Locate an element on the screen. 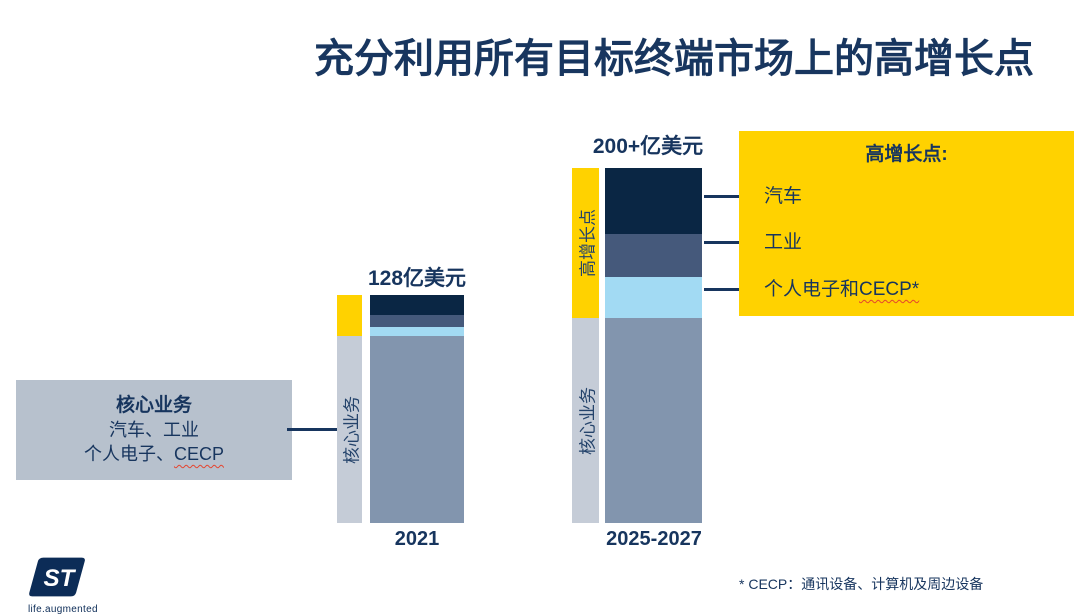 The width and height of the screenshot is (1080, 616). growth-item-automotive-label: 汽车 is located at coordinates (783, 196).